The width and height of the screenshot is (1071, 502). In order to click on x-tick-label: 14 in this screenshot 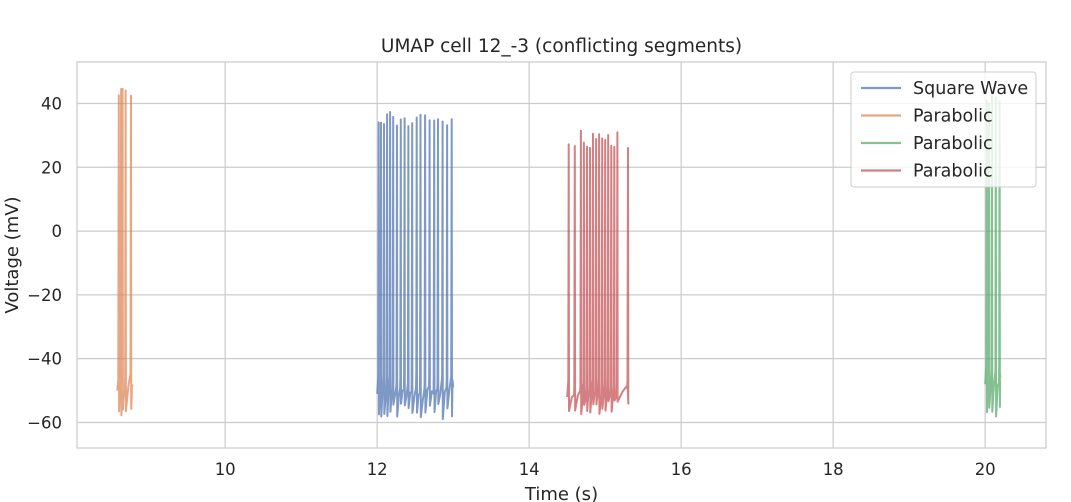, I will do `click(529, 469)`.